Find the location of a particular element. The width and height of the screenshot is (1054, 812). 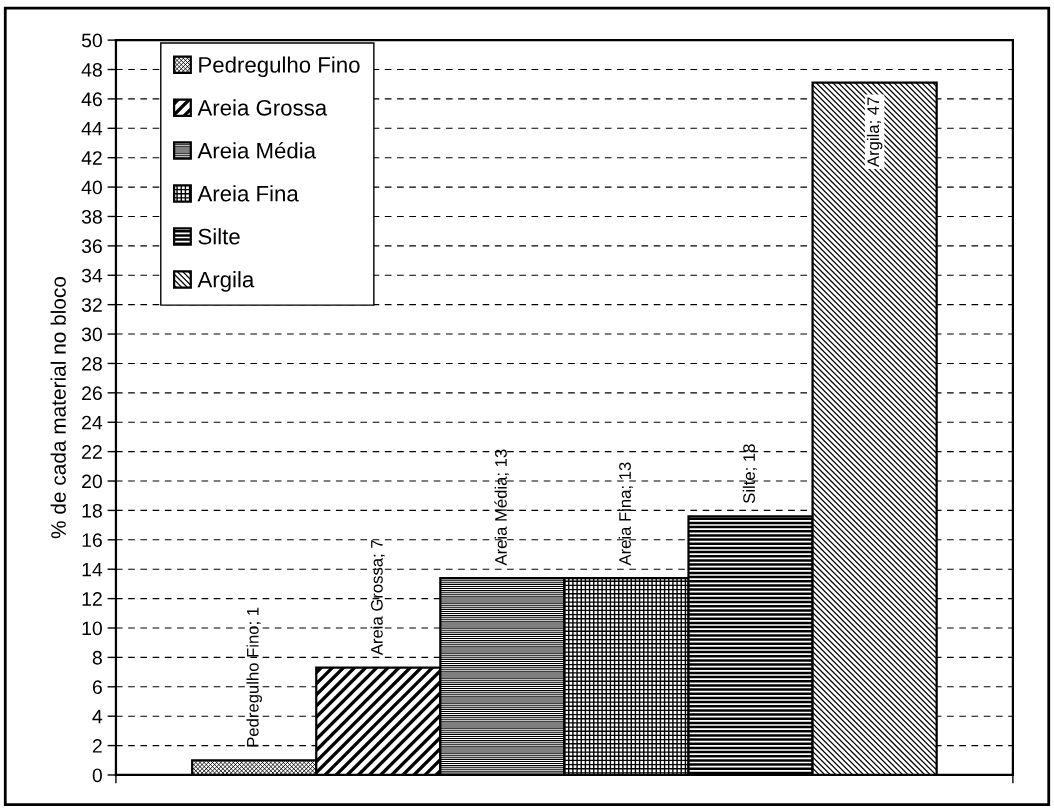

y-tick-label: 50 is located at coordinates (91, 40).